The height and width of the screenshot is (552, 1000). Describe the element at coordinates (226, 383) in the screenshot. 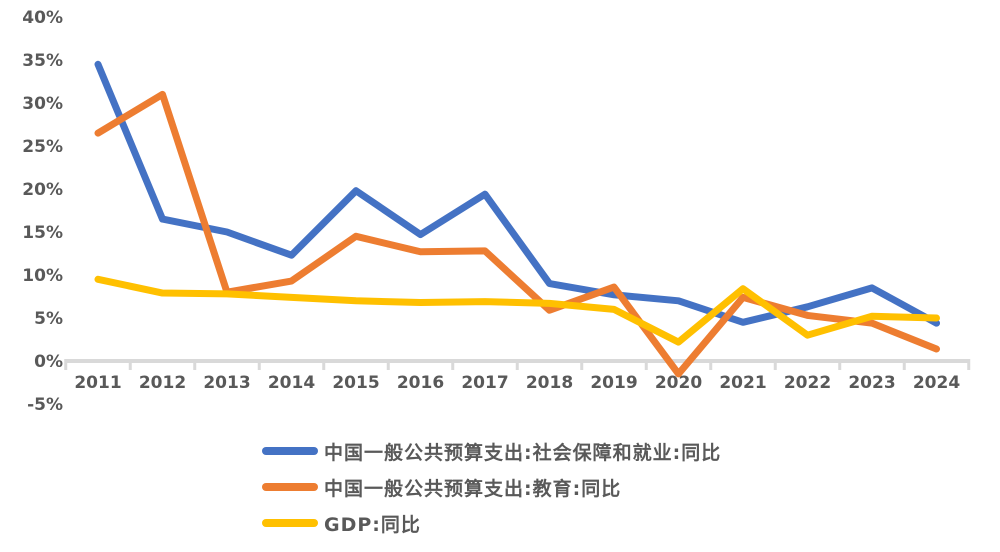

I see `x-axis-tick-label: 2013` at that location.